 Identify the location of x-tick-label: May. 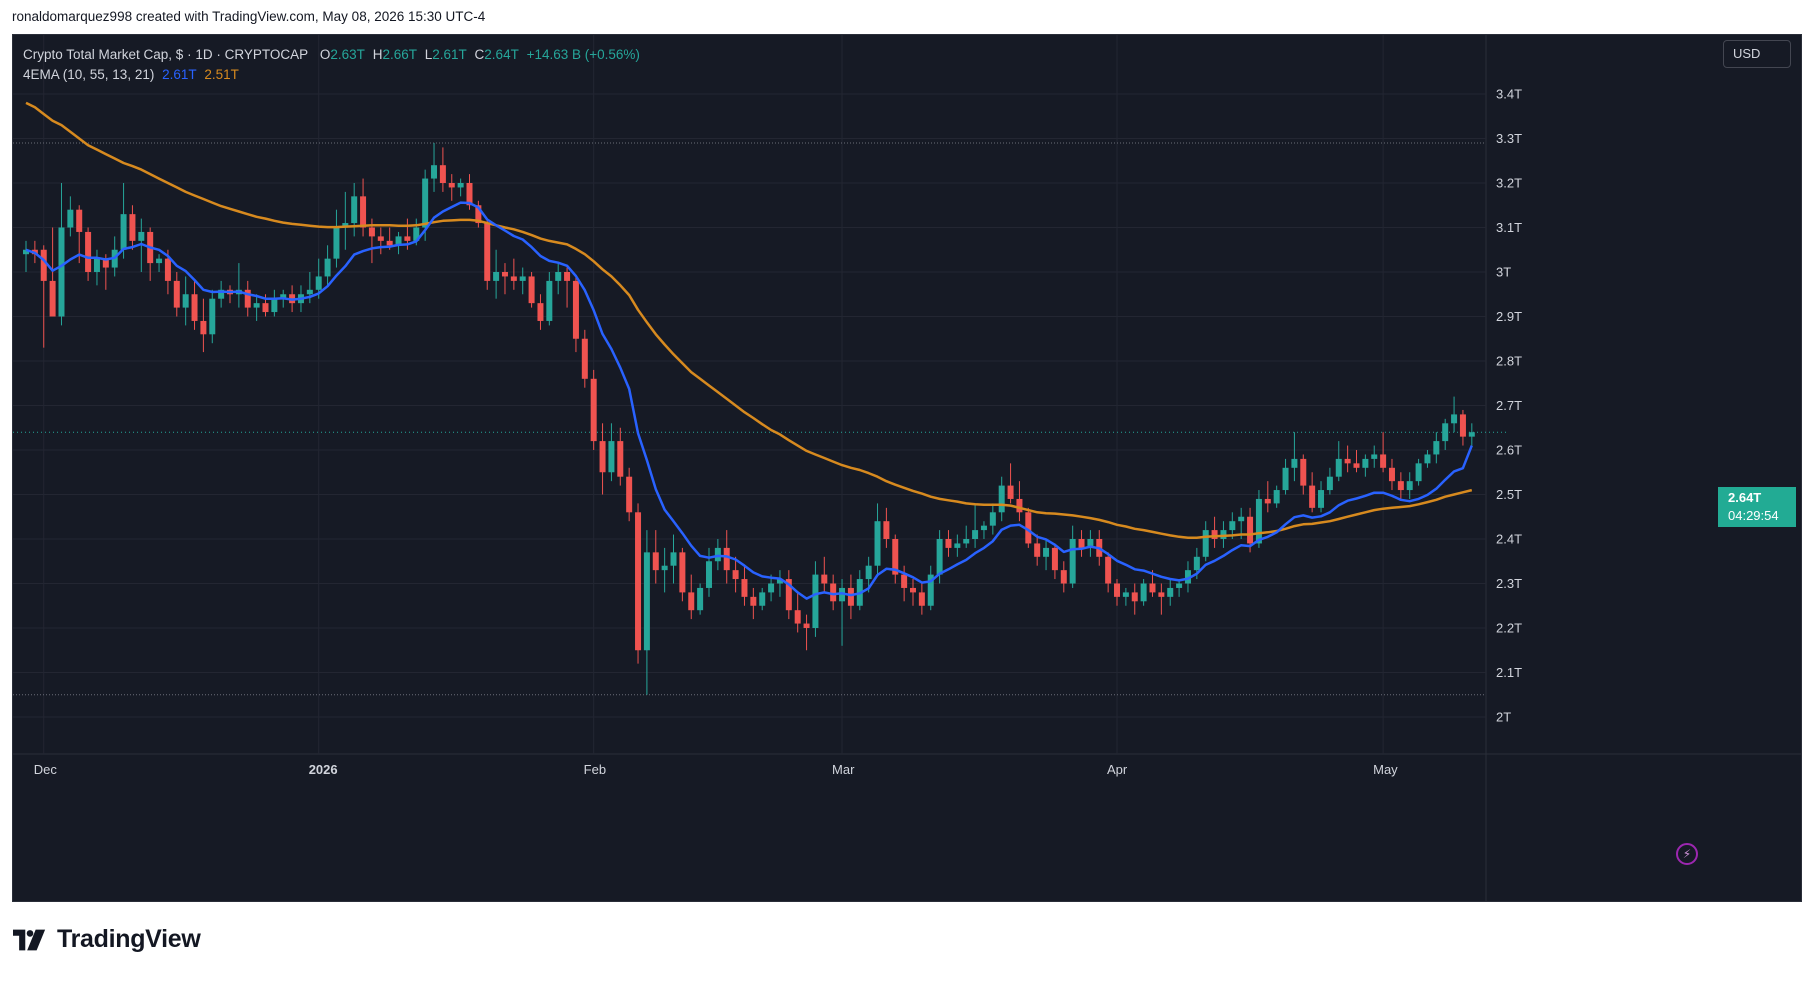
(1385, 769).